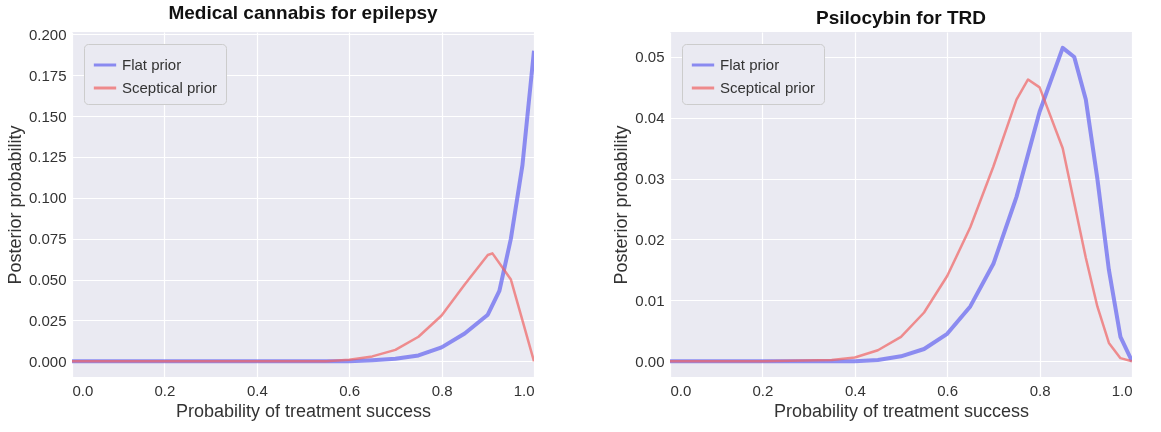 This screenshot has width=1161, height=432. What do you see at coordinates (47, 320) in the screenshot?
I see `y-tick-label: 0.025` at bounding box center [47, 320].